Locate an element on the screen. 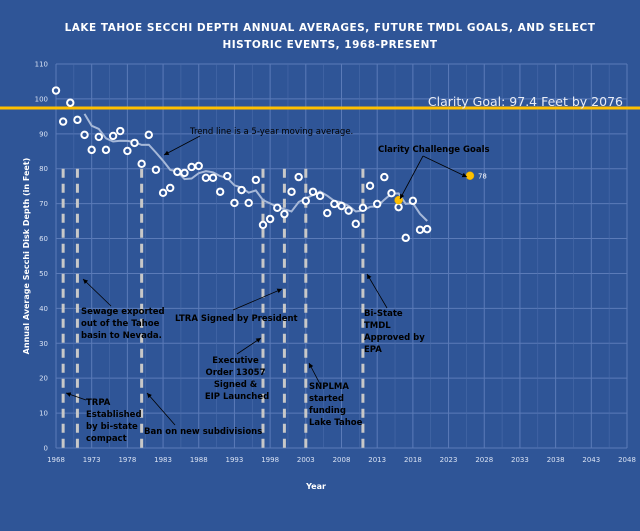 The image size is (640, 531). data-point-1989 is located at coordinates (206, 178).